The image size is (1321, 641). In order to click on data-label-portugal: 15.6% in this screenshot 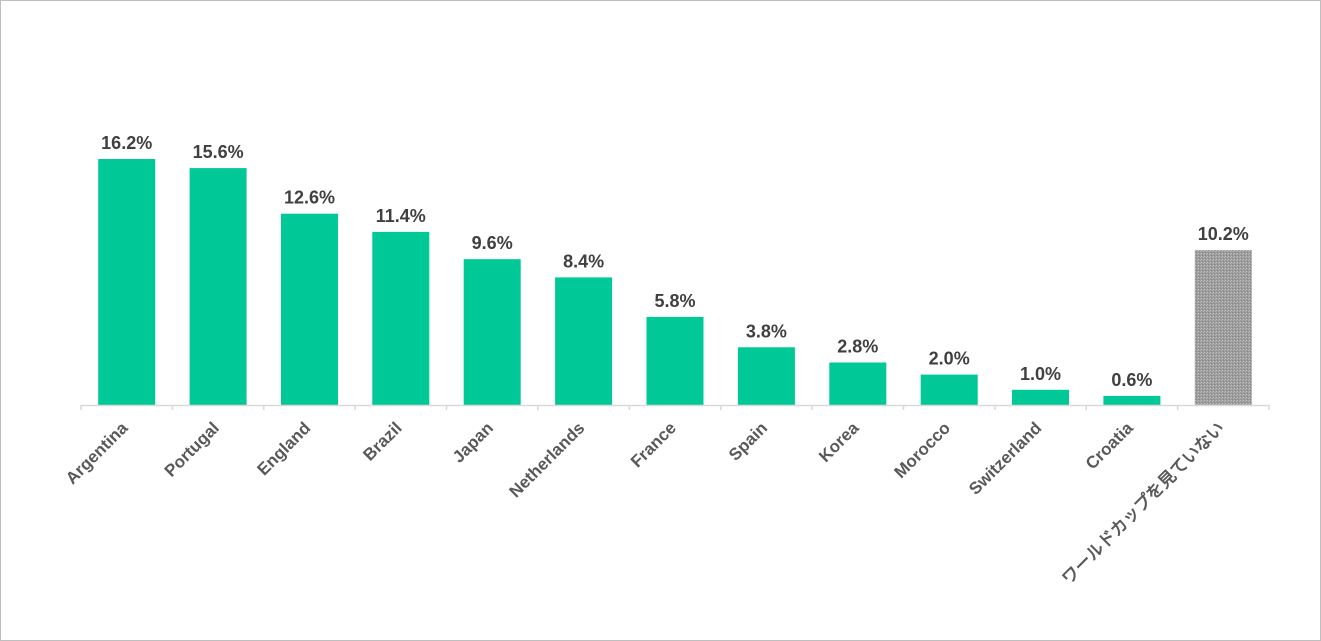, I will do `click(218, 152)`.